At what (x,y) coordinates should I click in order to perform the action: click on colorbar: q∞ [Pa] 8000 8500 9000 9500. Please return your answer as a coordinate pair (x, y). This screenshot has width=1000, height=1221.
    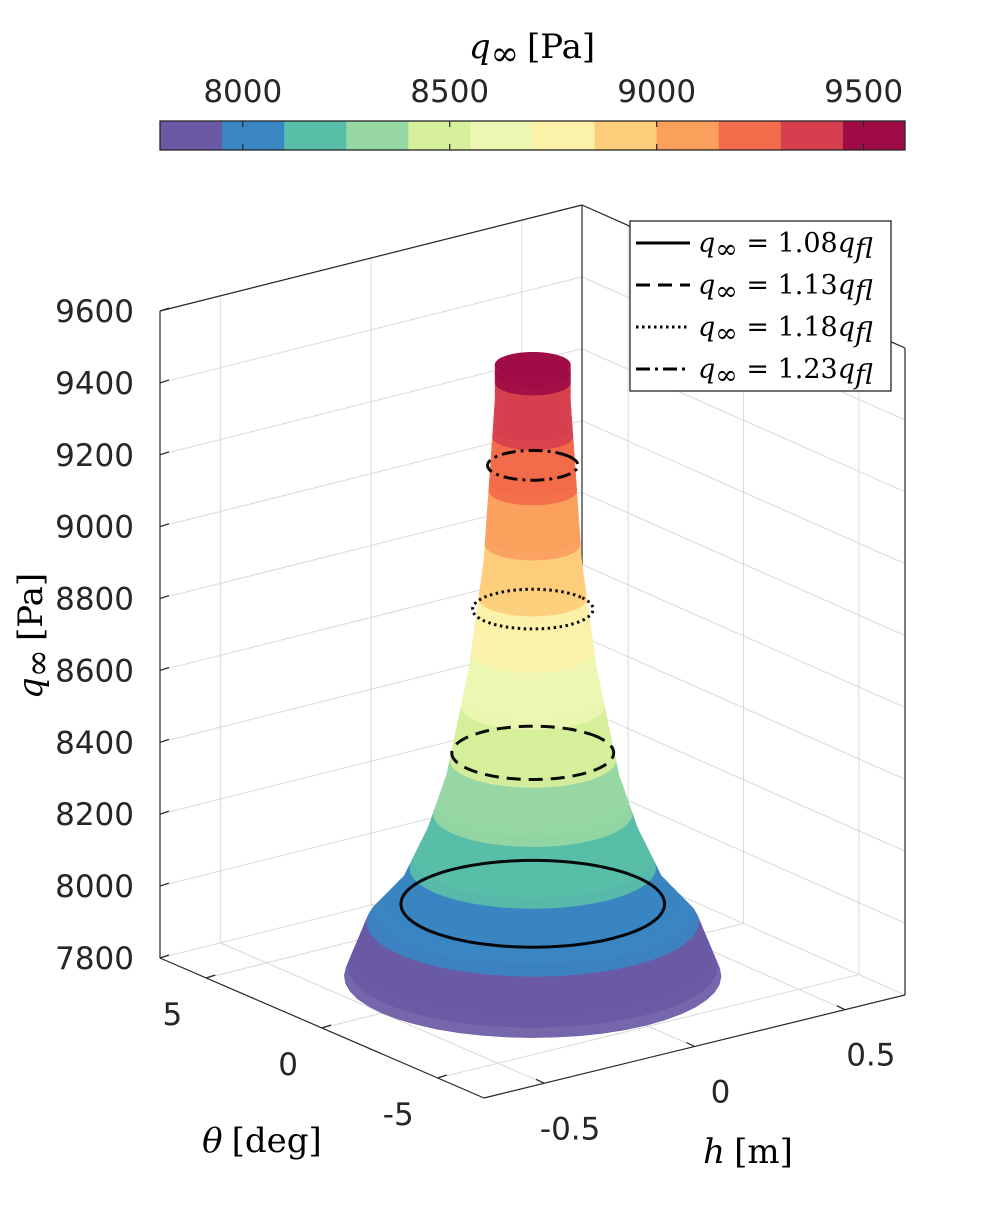
    Looking at the image, I should click on (532, 89).